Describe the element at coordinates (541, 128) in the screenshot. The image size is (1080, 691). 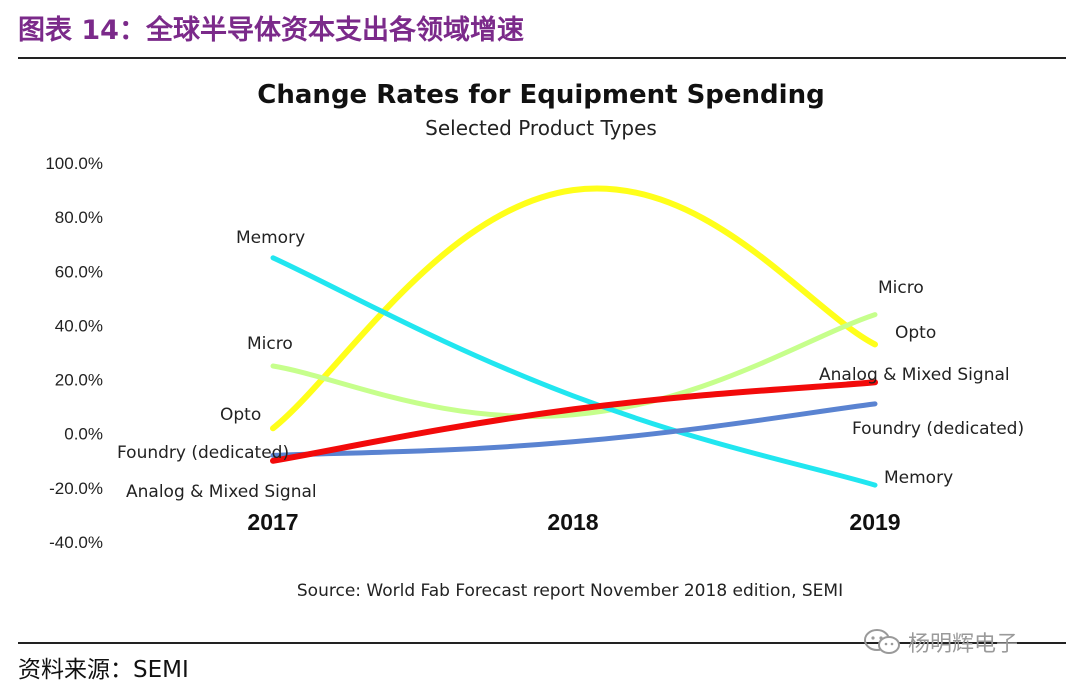
I see `chart-subtitle: Selected Product Types` at that location.